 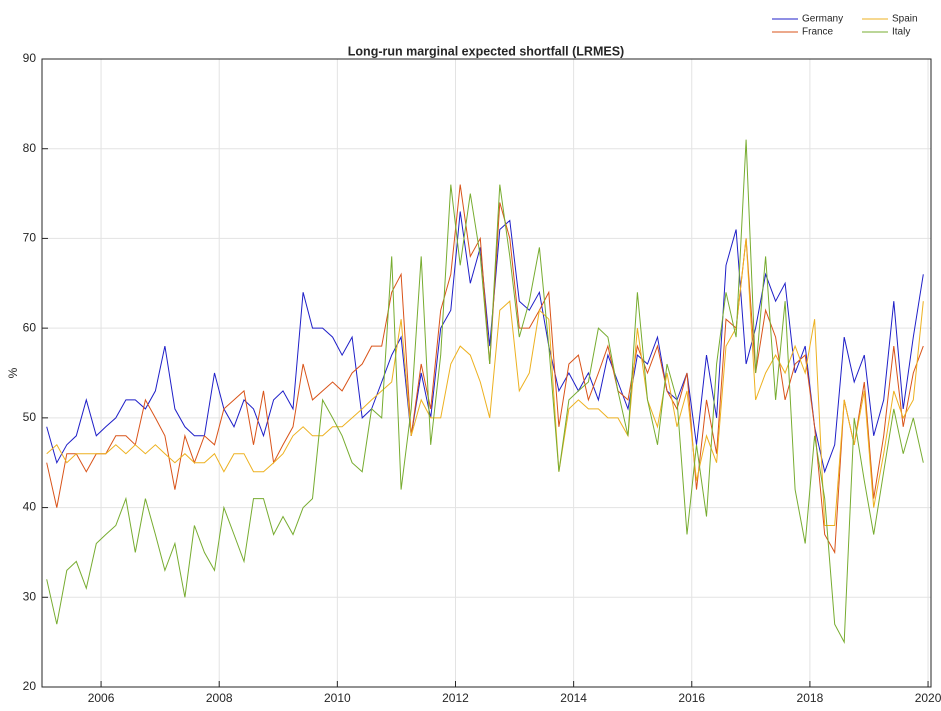 What do you see at coordinates (691, 698) in the screenshot?
I see `x-tick-label: 2016` at bounding box center [691, 698].